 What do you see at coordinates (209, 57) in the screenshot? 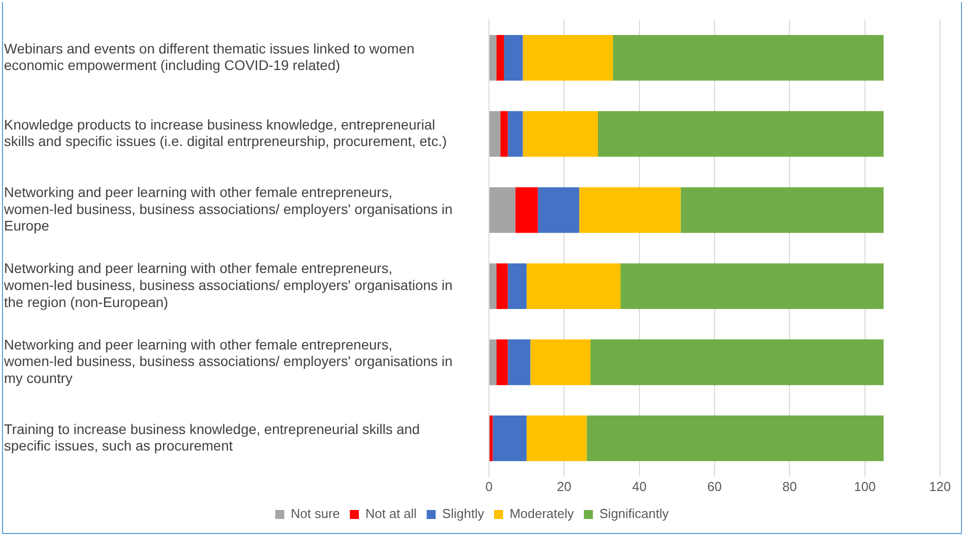
I see `y-tick-label: Webinars and events on different thematic issues linked to women economic empowerment (including COVID-19 related)` at bounding box center [209, 57].